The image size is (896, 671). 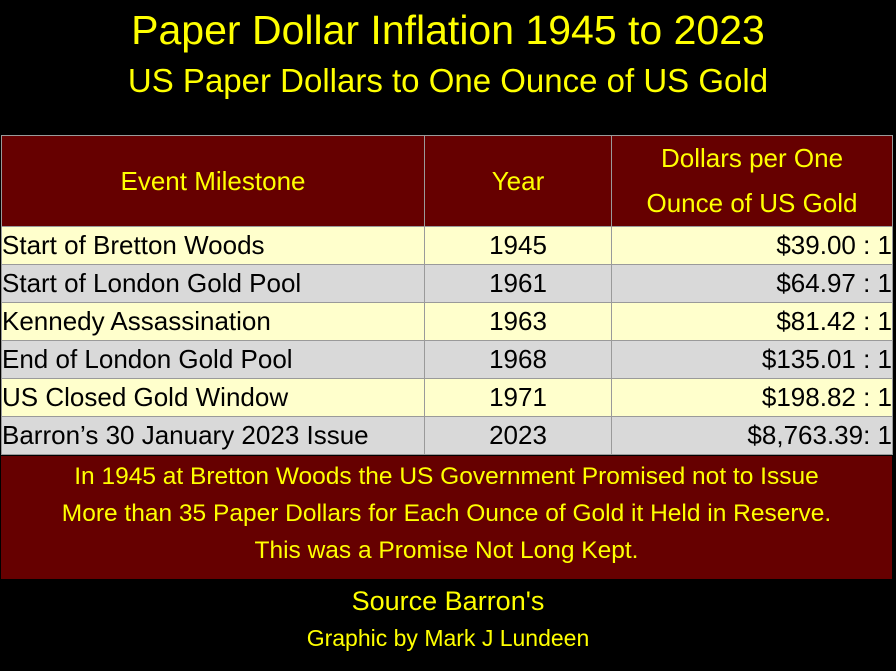 I want to click on chart-title: Paper Dollar Inflation 1945 to 2023, so click(x=448, y=30).